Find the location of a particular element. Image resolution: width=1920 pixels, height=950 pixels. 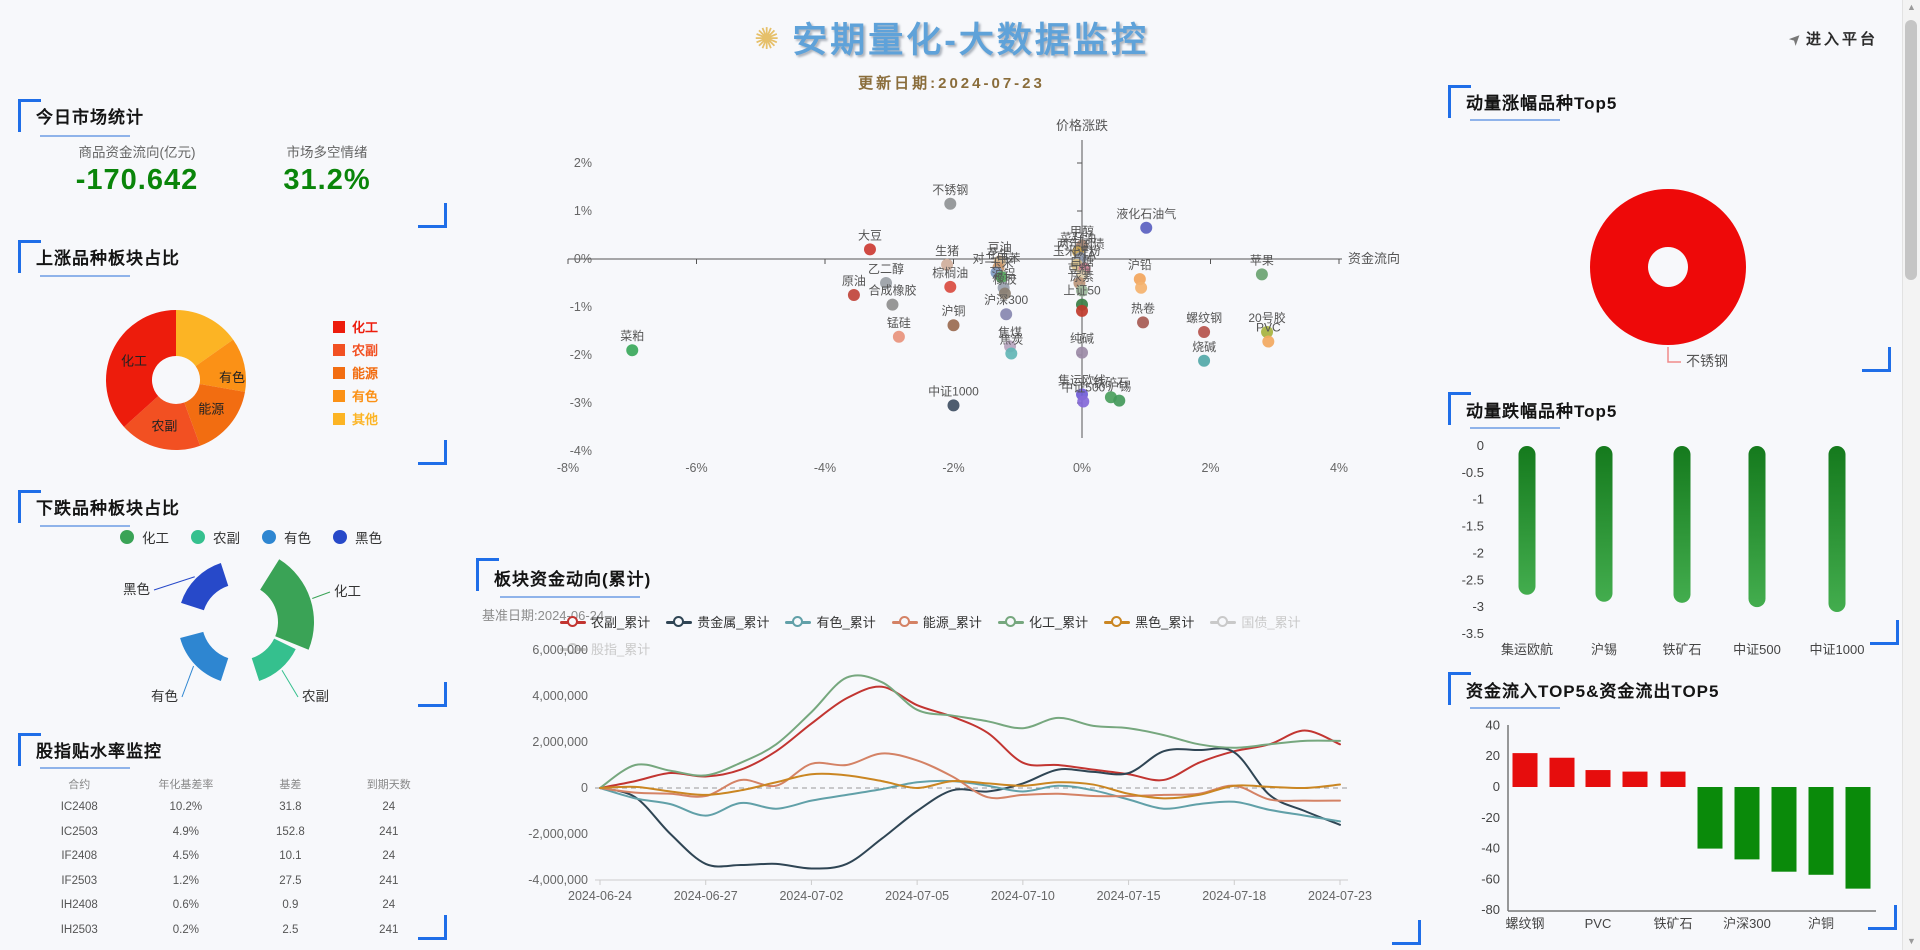

scatter-point-沪铜 is located at coordinates (953, 325).